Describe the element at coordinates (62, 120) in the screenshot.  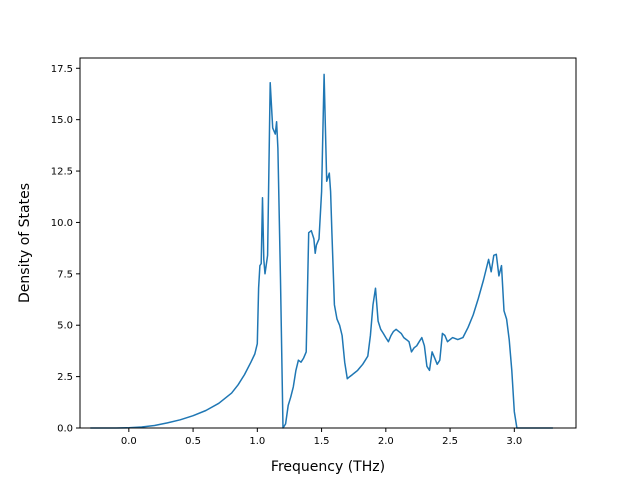
I see `y-tick-label: 15.0` at that location.